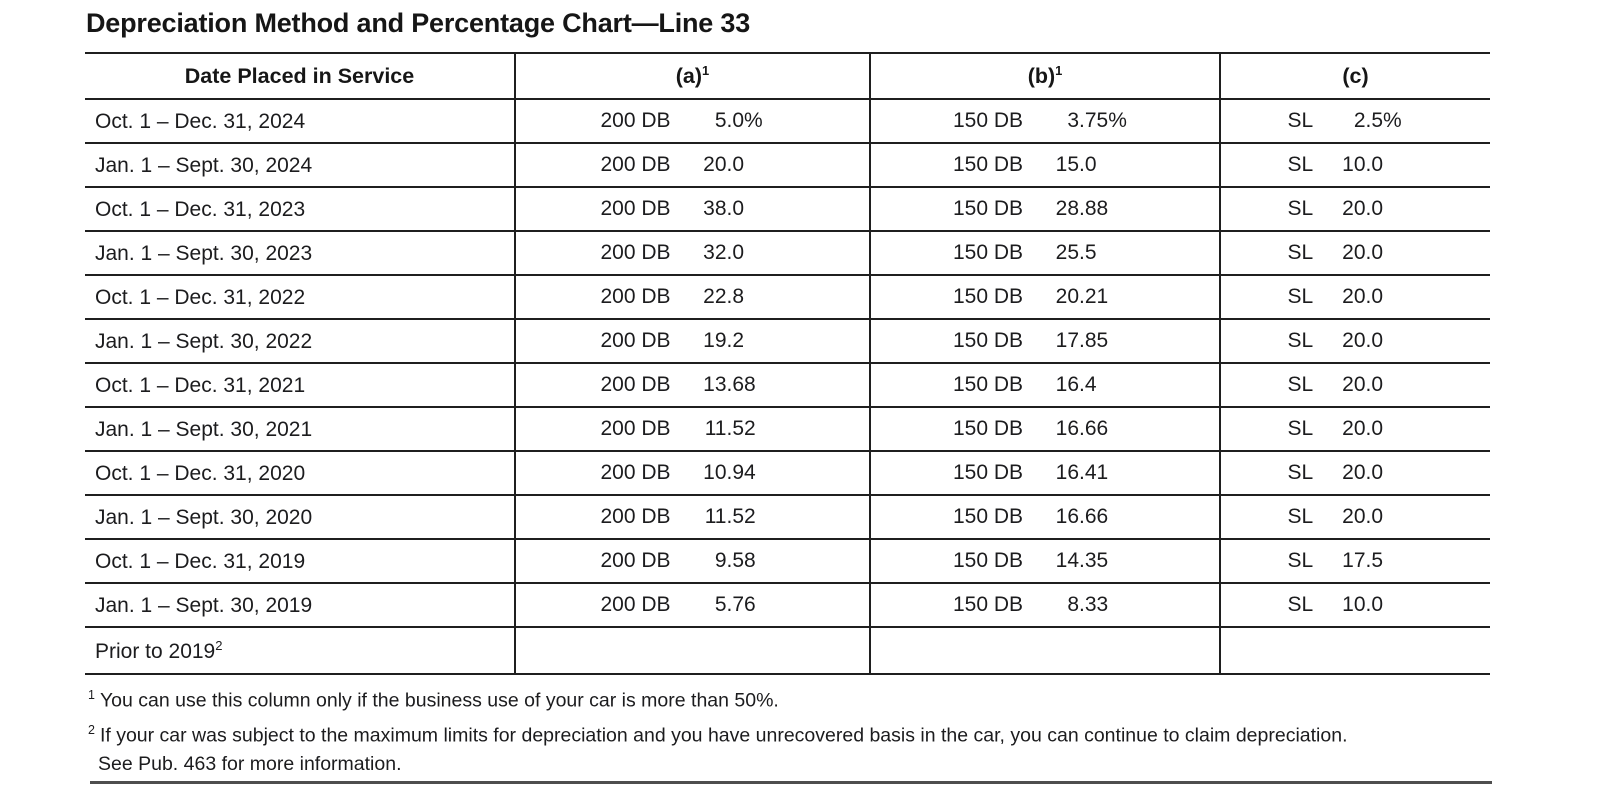  What do you see at coordinates (692, 297) in the screenshot?
I see `column-a-cell: 200 DB 22.8` at bounding box center [692, 297].